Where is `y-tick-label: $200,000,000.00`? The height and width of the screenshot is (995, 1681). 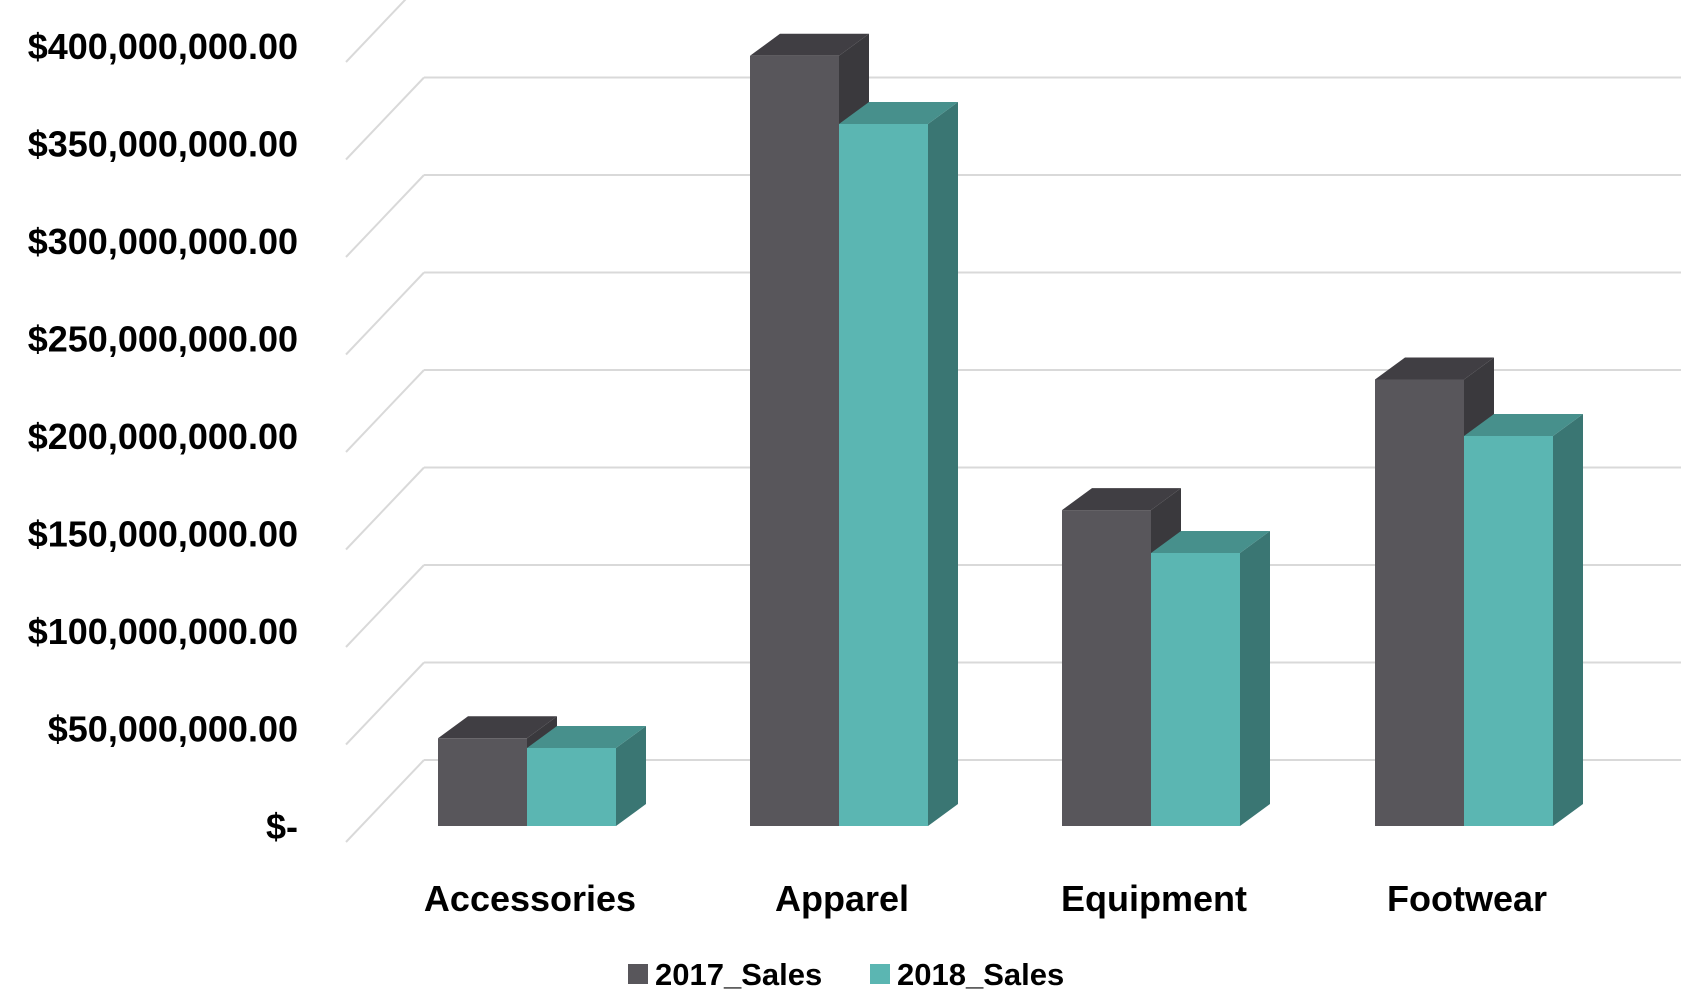
y-tick-label: $200,000,000.00 is located at coordinates (163, 436).